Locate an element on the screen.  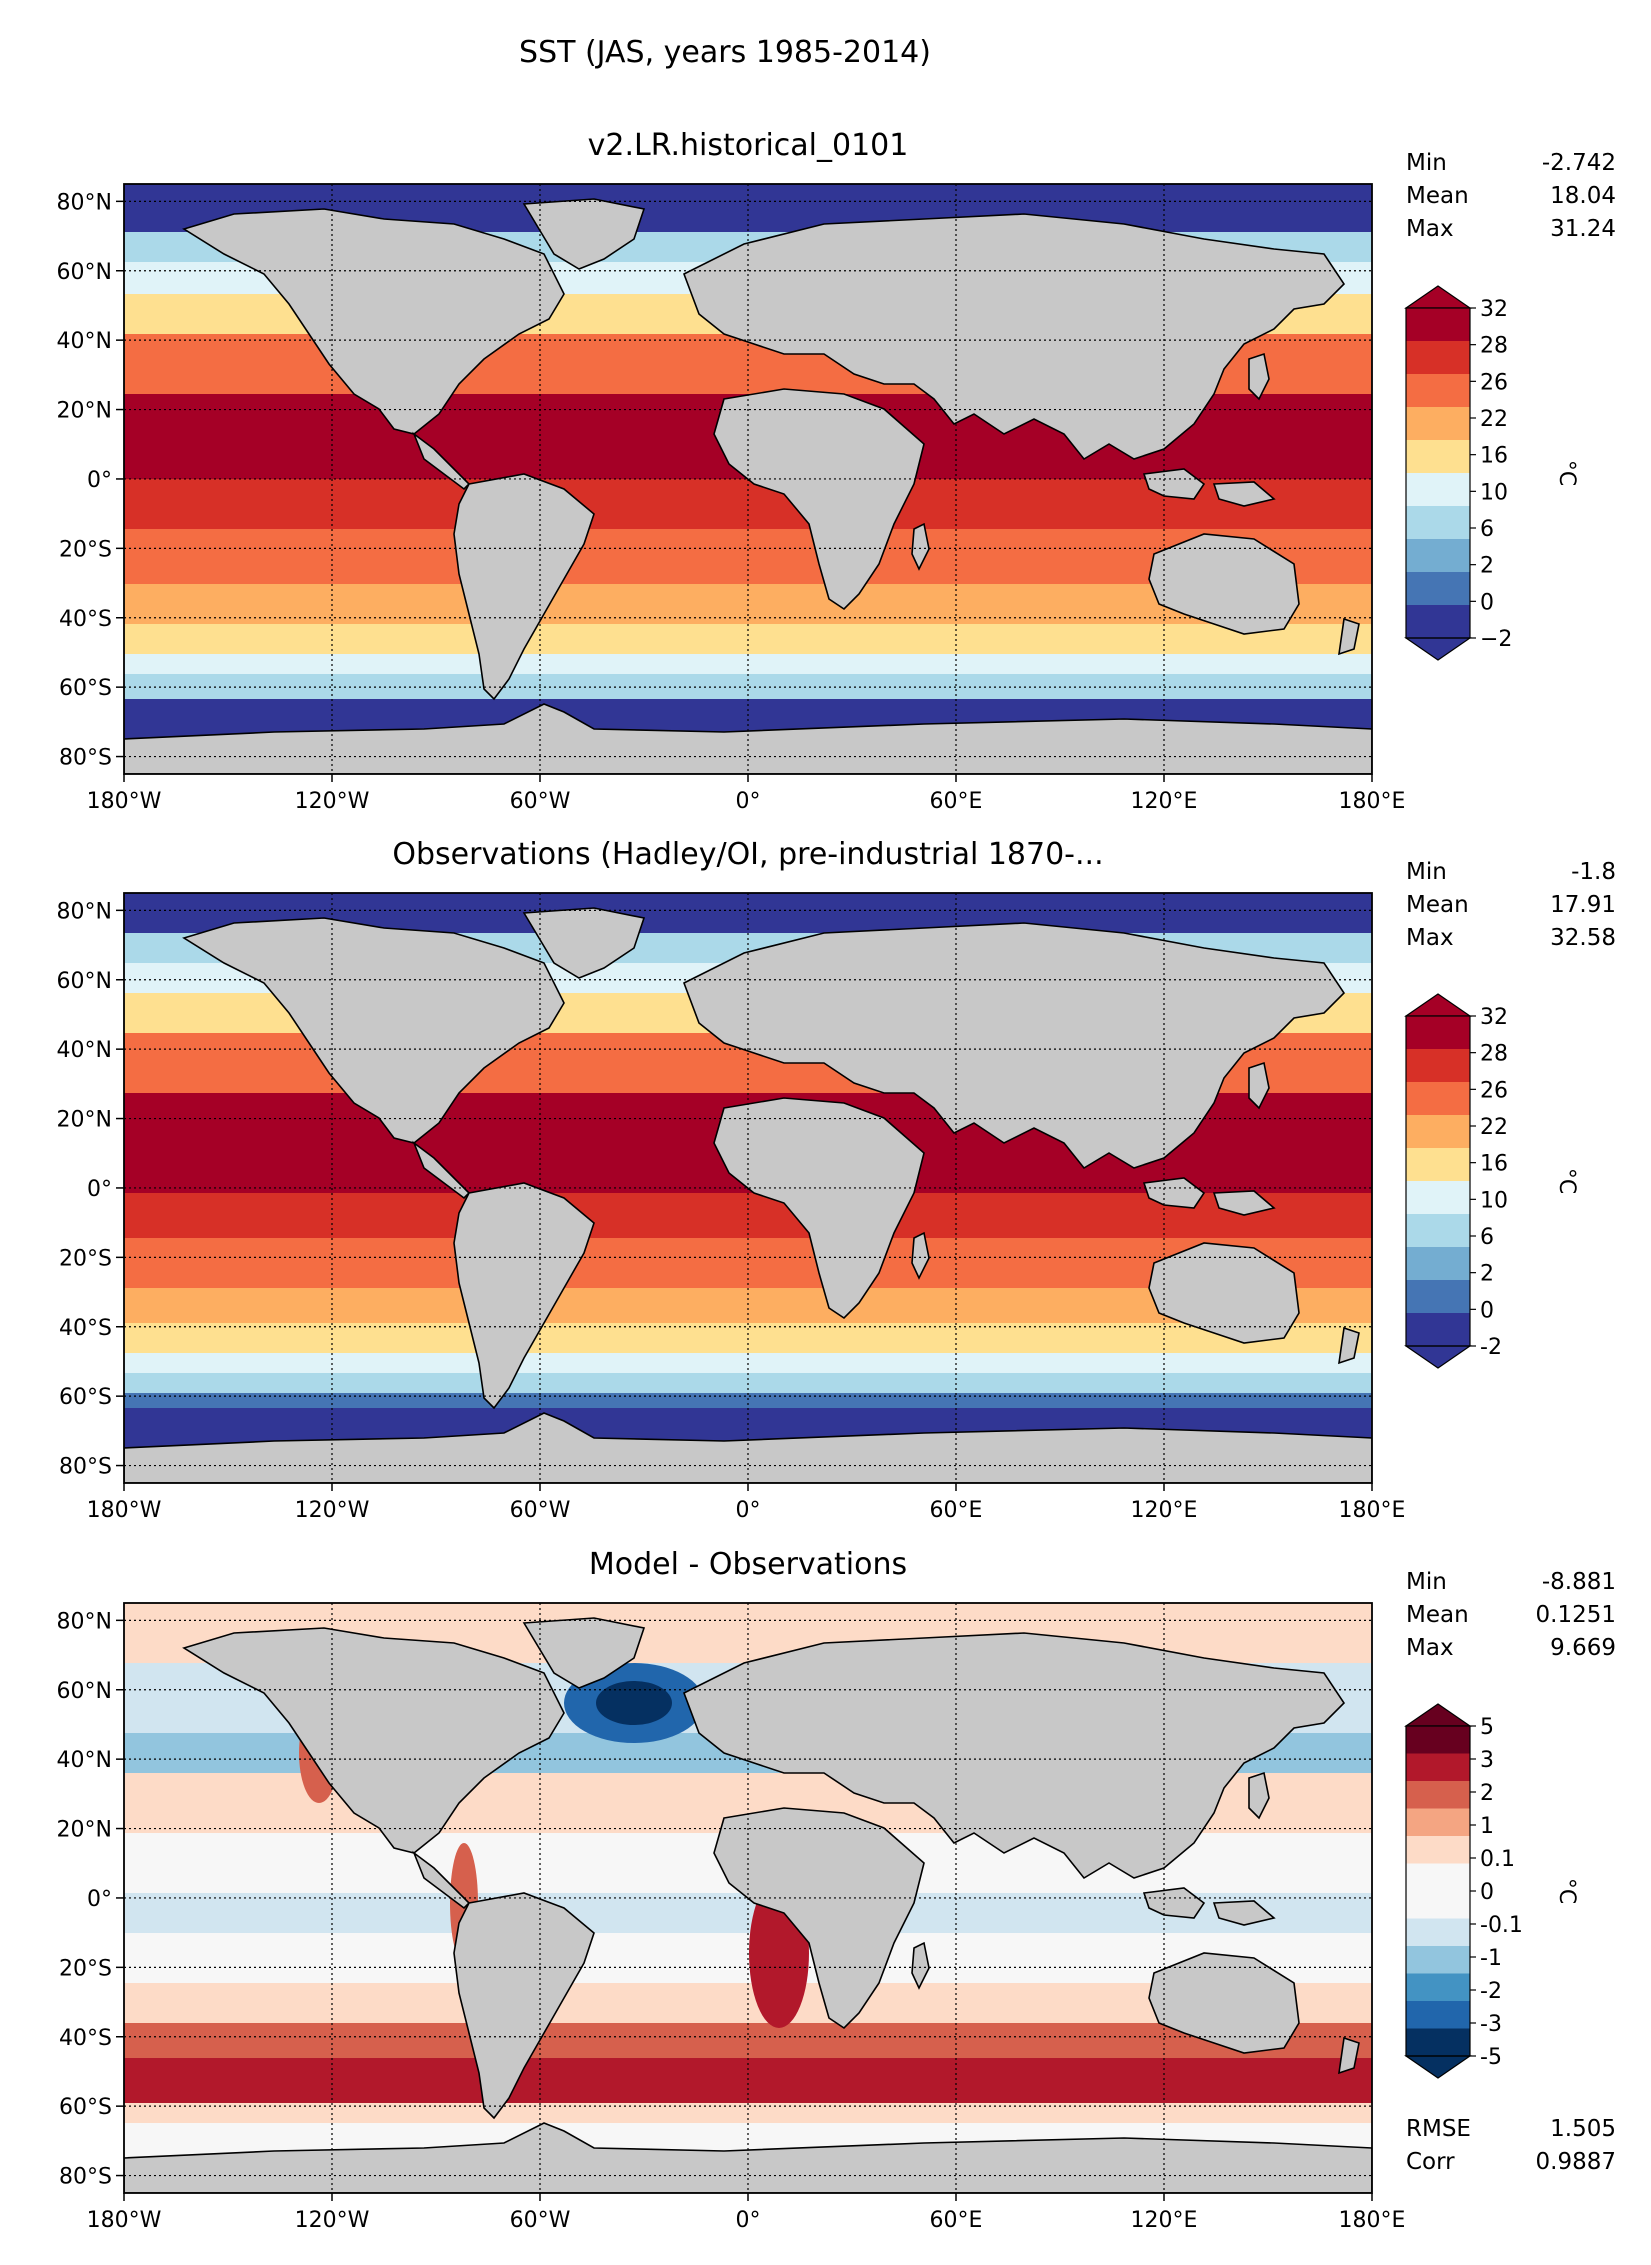
colorbar: 32 28 26 22 16 10 6 2 0 -2 °C is located at coordinates (1491, 1181).